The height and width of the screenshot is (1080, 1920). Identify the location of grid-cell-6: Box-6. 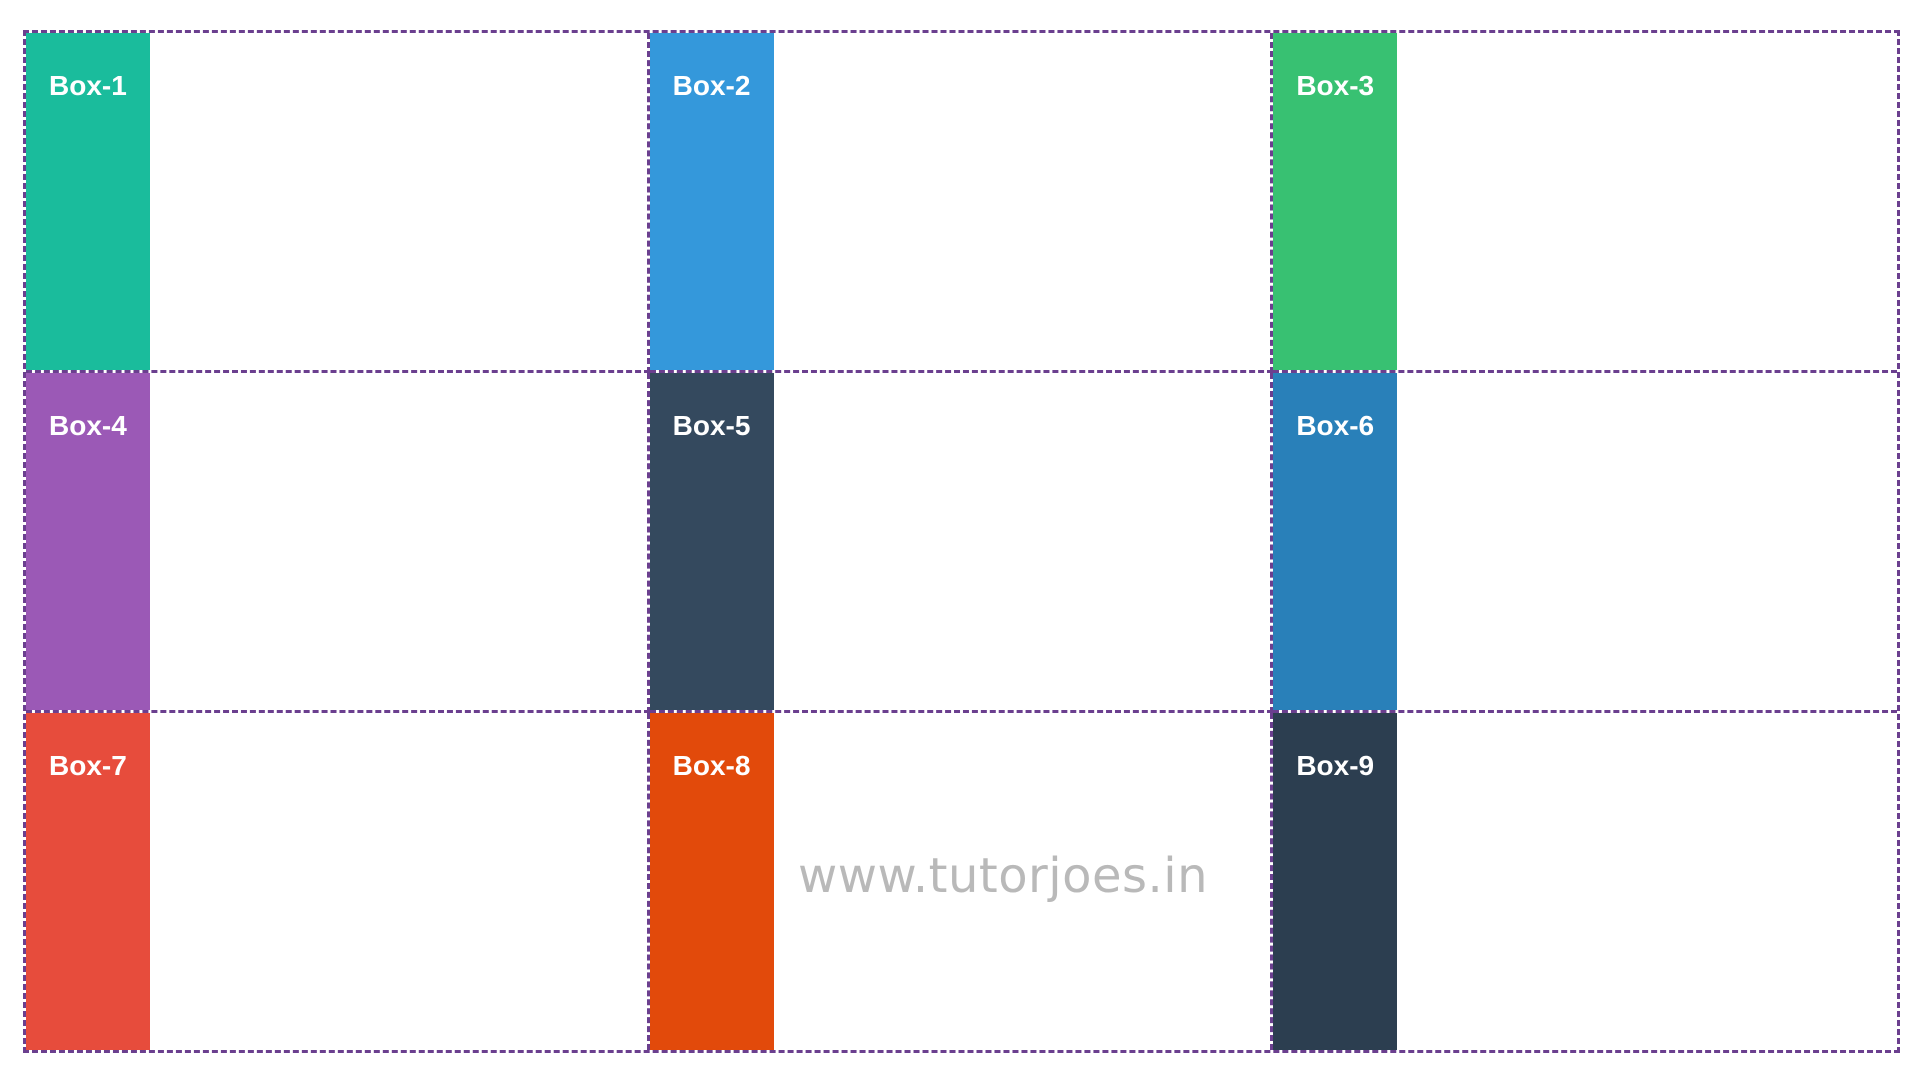
(1585, 543).